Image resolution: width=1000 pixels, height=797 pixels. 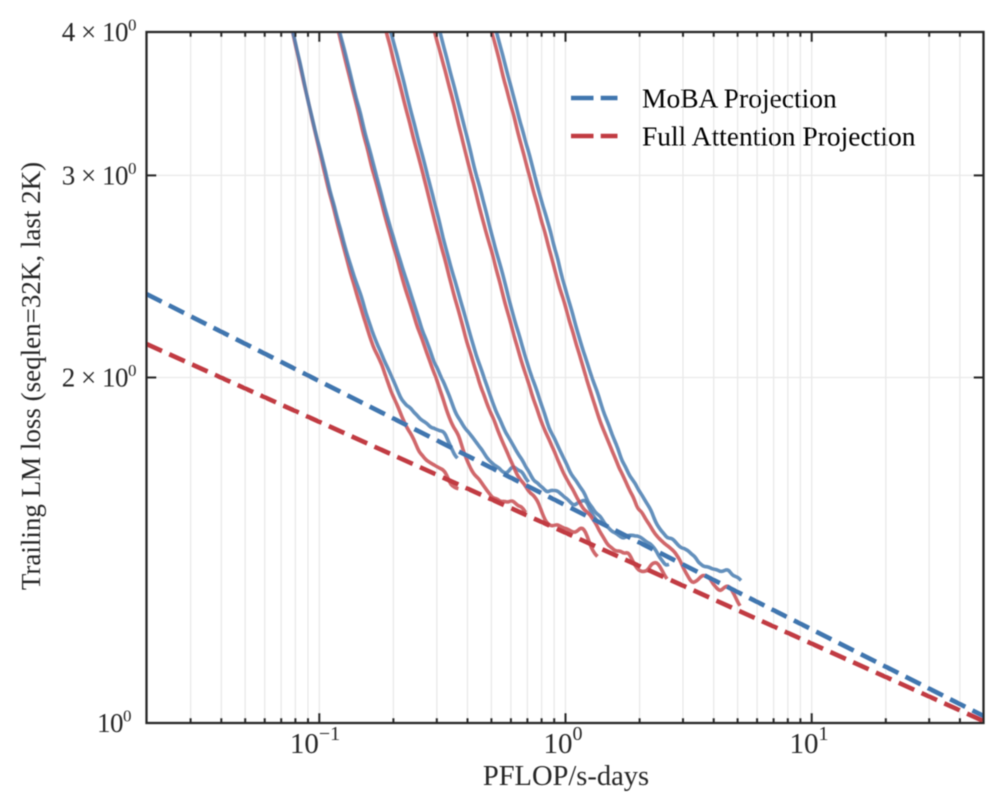 What do you see at coordinates (566, 776) in the screenshot?
I see `svg-text: PFLOP/s-days` at bounding box center [566, 776].